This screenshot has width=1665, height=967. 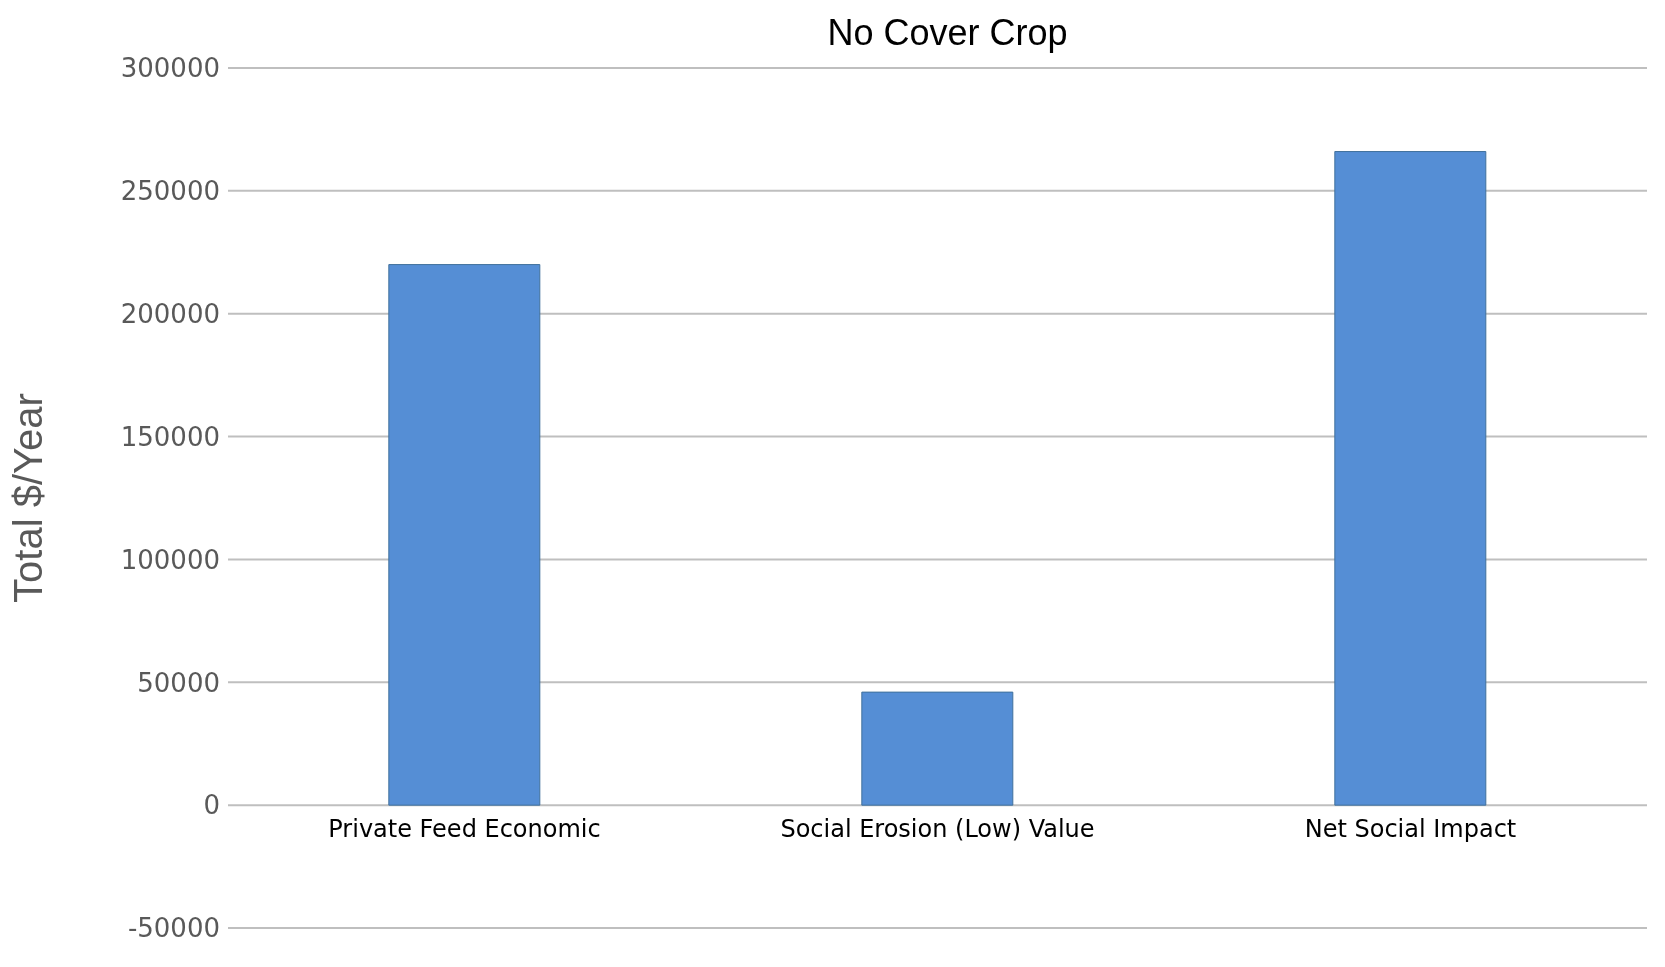 What do you see at coordinates (170, 68) in the screenshot?
I see `y-tick-label: 300000` at bounding box center [170, 68].